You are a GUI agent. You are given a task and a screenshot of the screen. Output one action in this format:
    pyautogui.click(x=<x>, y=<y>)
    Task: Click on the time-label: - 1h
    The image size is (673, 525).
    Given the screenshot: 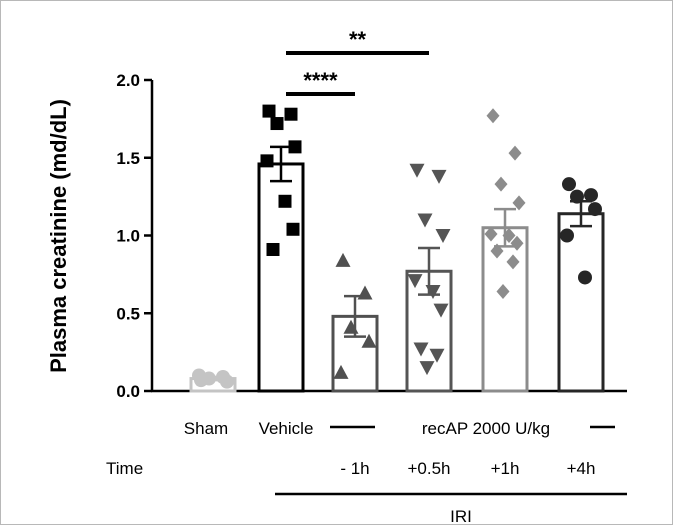 What is the action you would take?
    pyautogui.click(x=354, y=468)
    